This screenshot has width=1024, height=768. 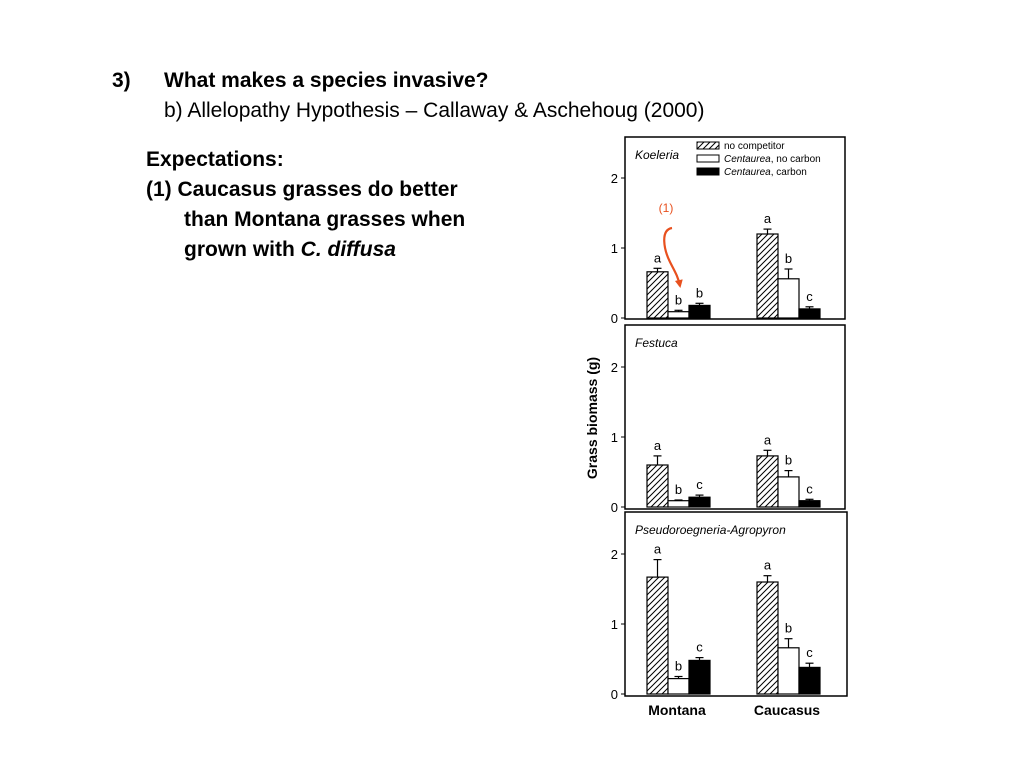 I want to click on expectation-1-line1: (1) Caucasus grasses do better, so click(x=302, y=189).